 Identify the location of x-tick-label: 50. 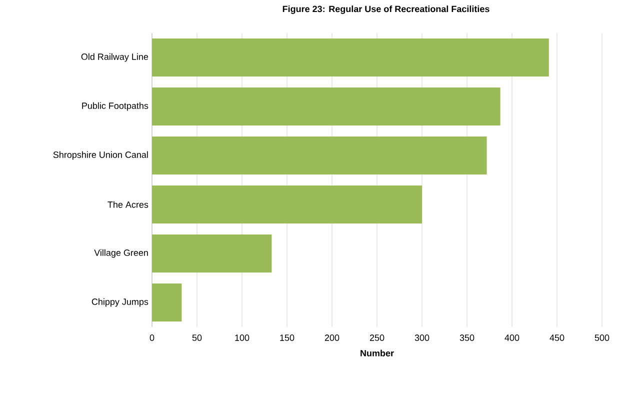
(197, 337).